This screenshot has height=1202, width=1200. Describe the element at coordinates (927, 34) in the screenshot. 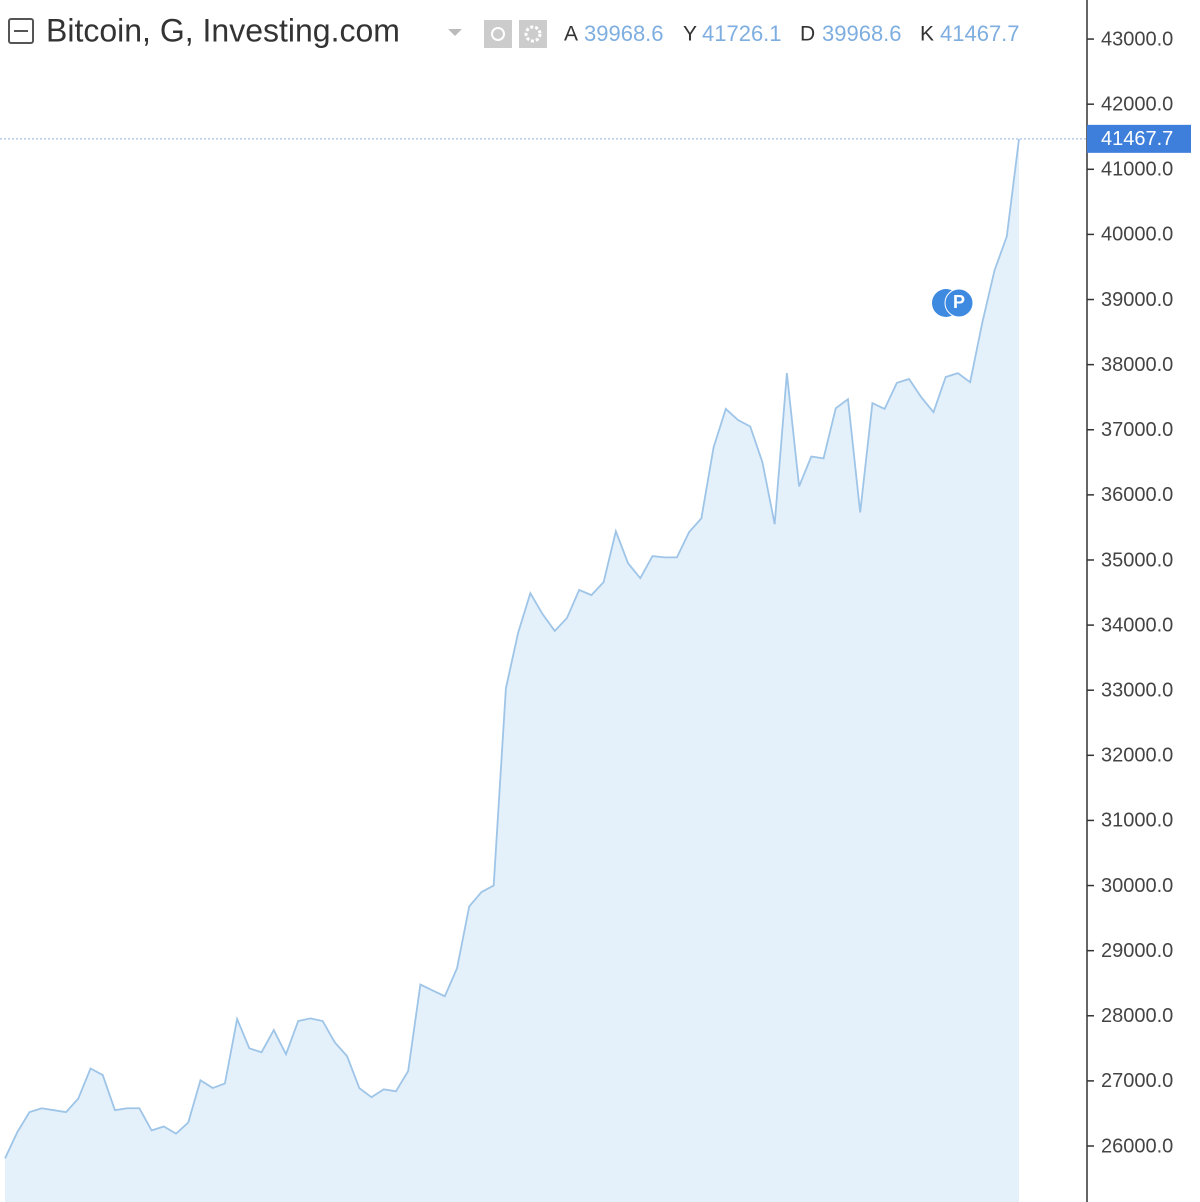

I see `ohlc-label: K` at that location.